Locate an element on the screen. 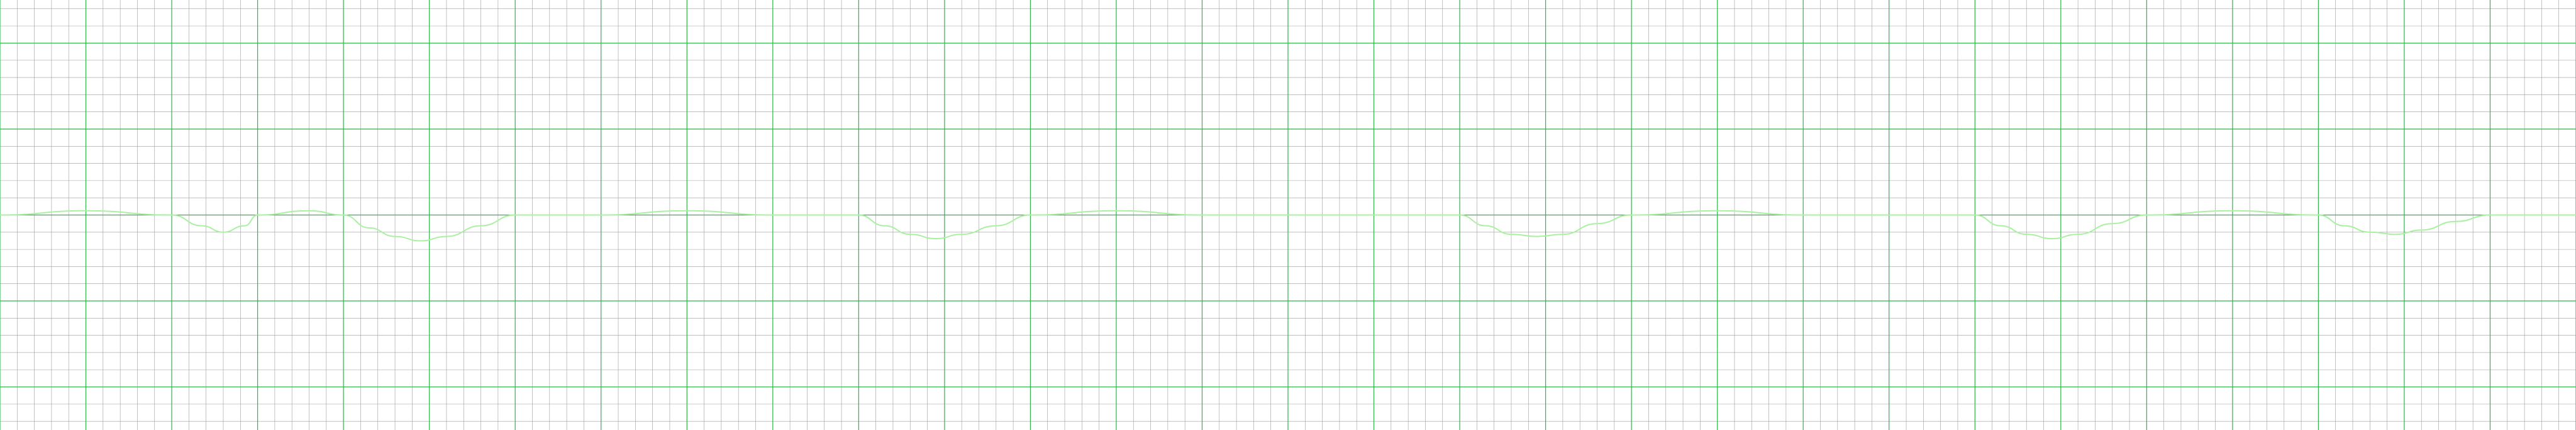 The image size is (2576, 430). trace-points is located at coordinates (1288, 226).